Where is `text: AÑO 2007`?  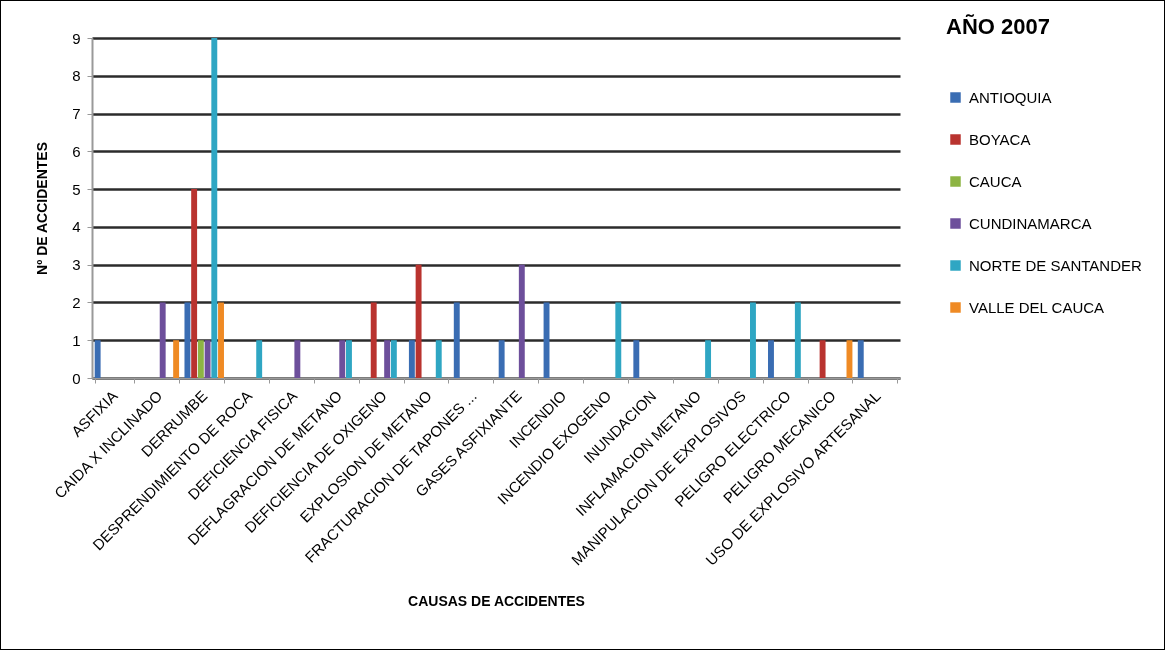 text: AÑO 2007 is located at coordinates (998, 26).